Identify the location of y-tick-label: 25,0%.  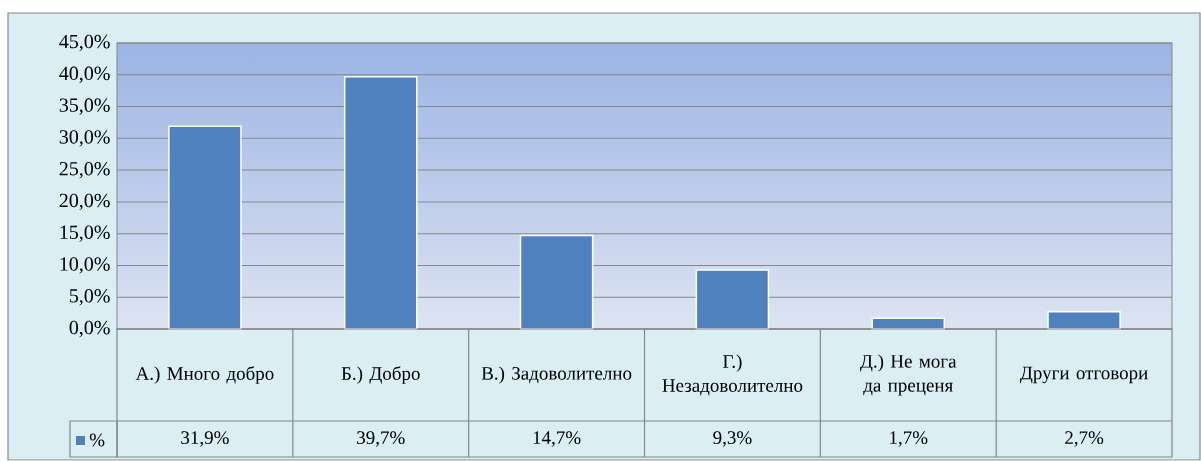
(84, 170).